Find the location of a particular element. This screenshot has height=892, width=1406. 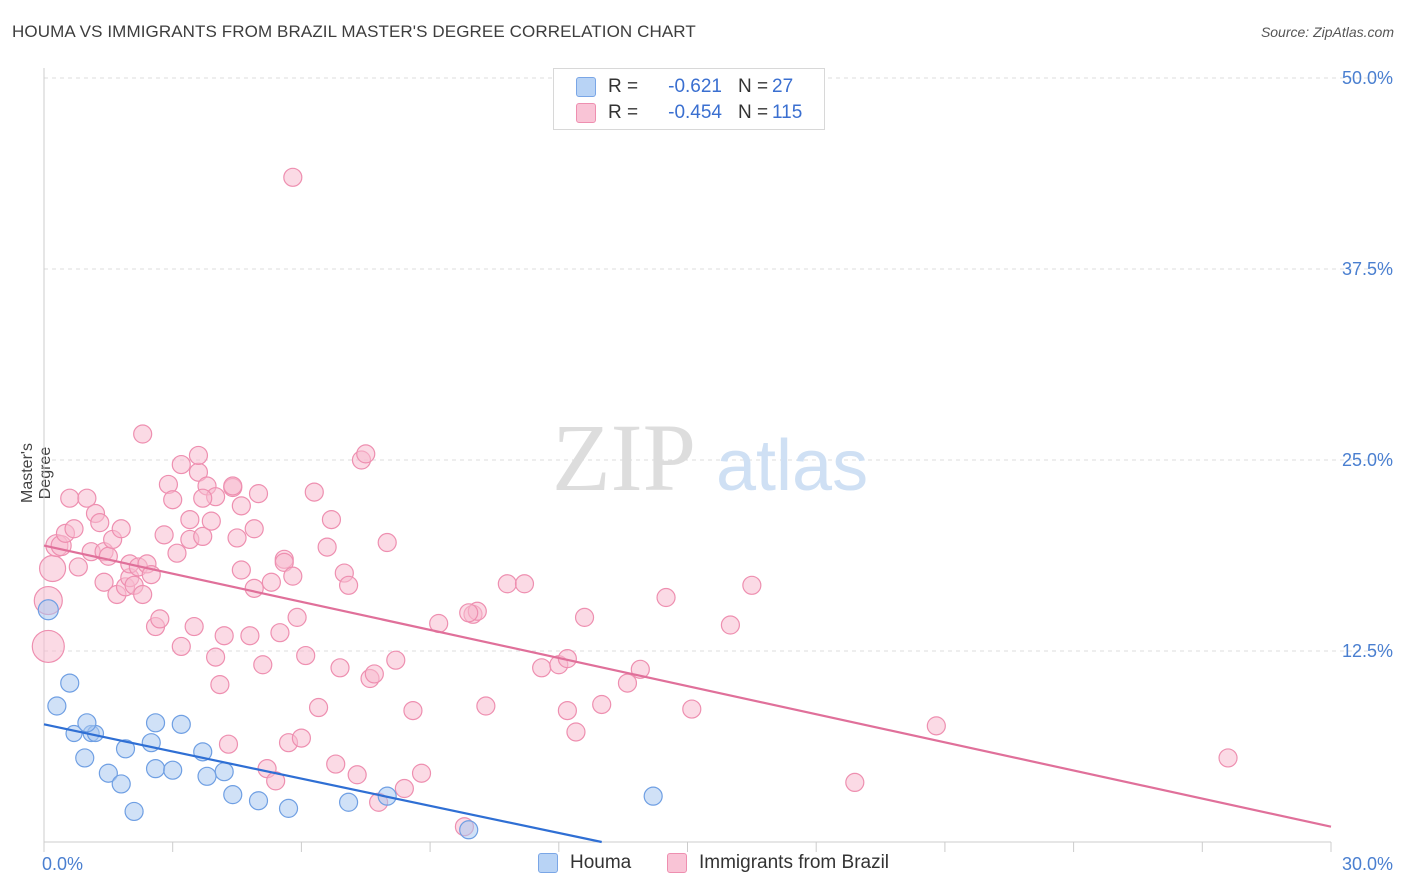

houma-trend-line is located at coordinates (322, 783).